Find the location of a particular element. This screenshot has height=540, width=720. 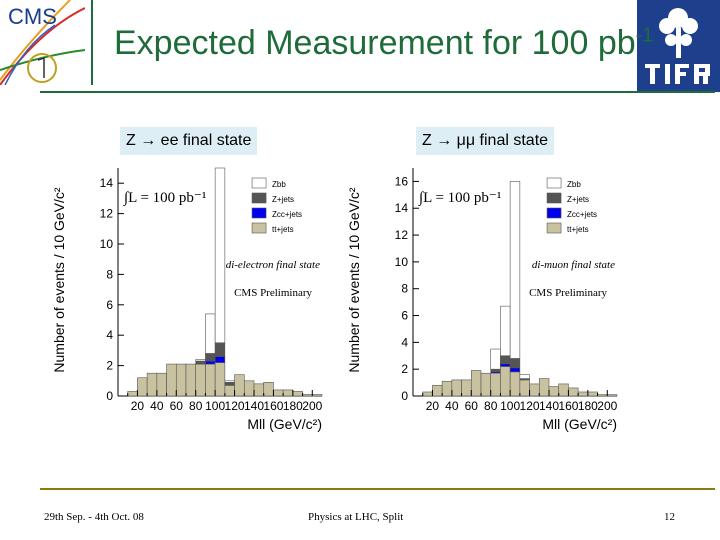

legend-label: Zcc+jets is located at coordinates (582, 214).